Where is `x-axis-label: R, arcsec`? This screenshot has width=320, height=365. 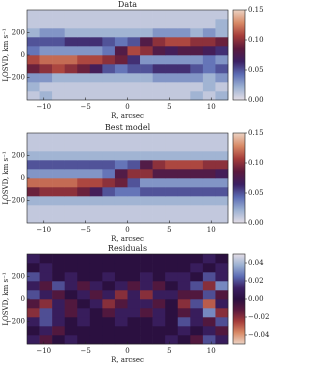
x-axis-label: R, arcsec is located at coordinates (127, 116).